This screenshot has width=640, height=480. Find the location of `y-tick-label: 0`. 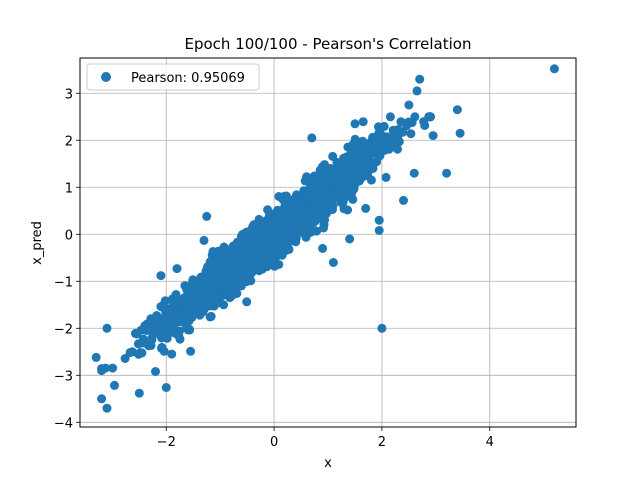

y-tick-label: 0 is located at coordinates (69, 235).